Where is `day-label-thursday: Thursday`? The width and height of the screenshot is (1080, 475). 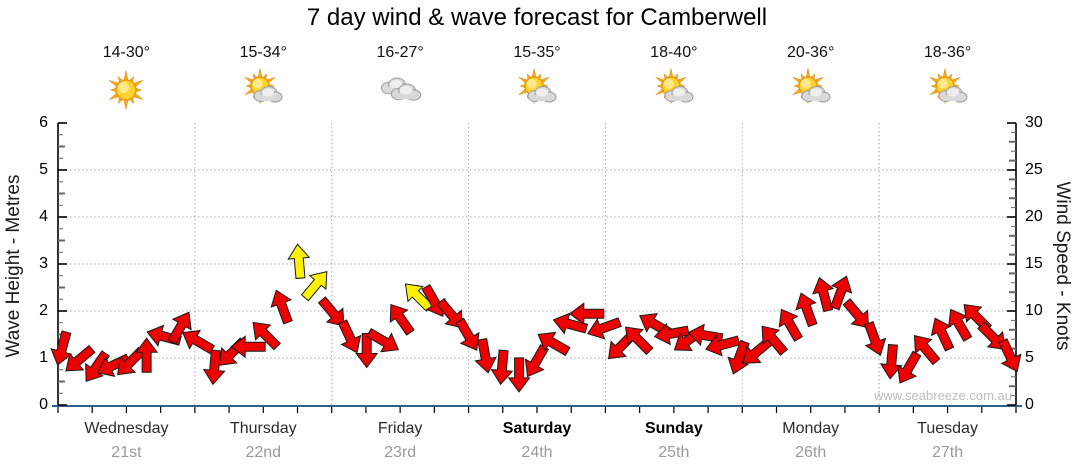 day-label-thursday: Thursday is located at coordinates (263, 428).